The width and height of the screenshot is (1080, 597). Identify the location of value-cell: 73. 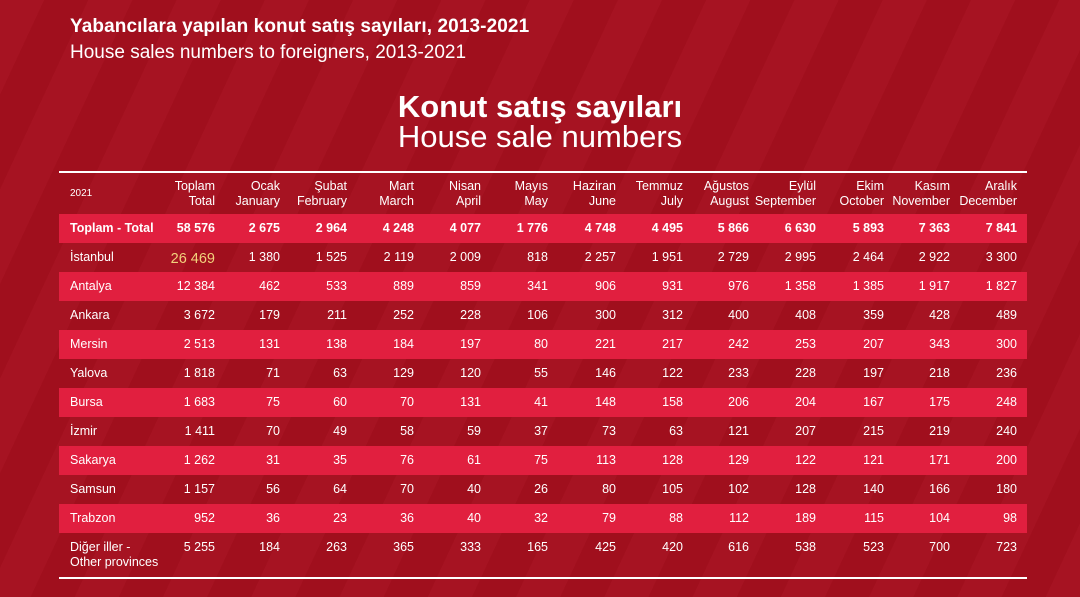
(609, 431).